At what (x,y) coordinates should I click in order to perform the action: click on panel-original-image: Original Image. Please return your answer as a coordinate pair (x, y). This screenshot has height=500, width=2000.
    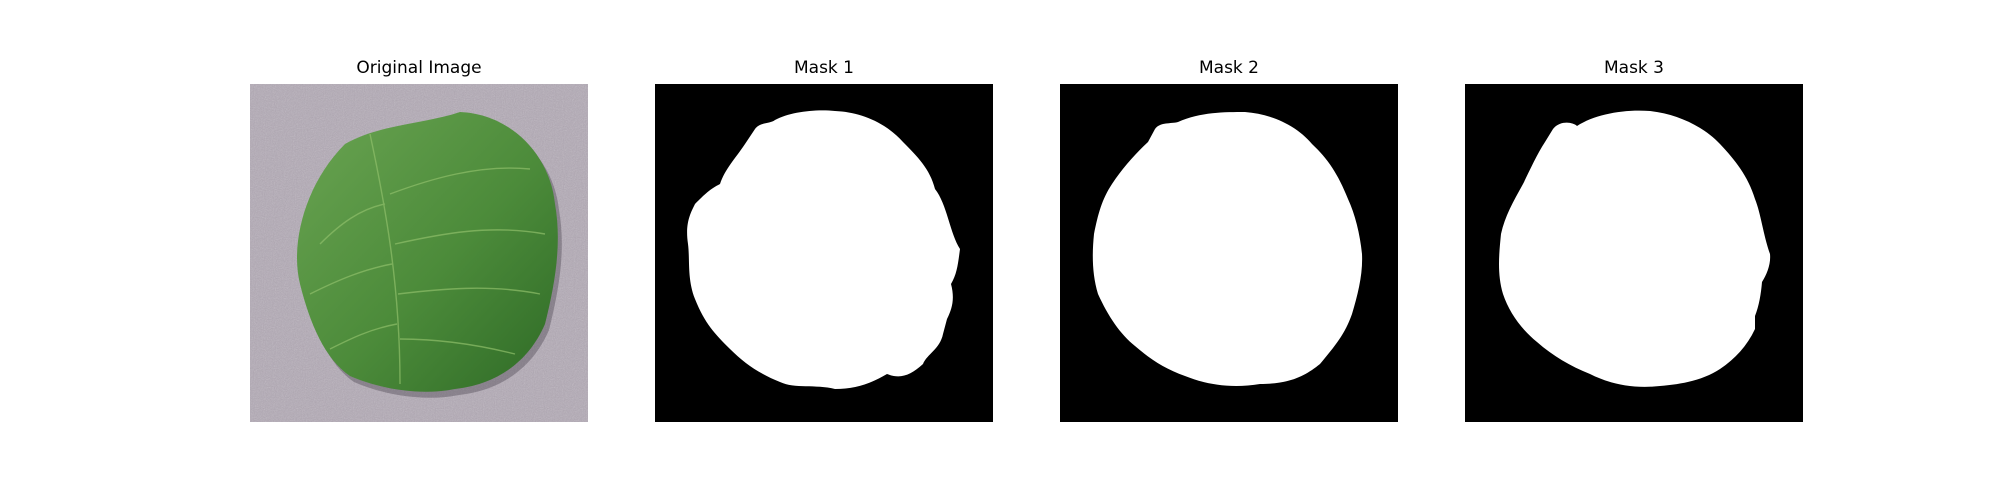
    Looking at the image, I should click on (419, 240).